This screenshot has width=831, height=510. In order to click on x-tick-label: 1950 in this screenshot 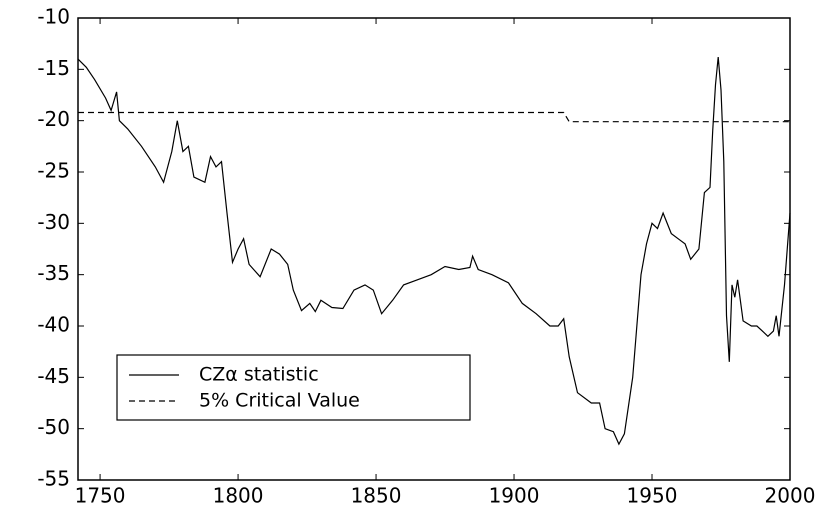, I will do `click(652, 496)`.